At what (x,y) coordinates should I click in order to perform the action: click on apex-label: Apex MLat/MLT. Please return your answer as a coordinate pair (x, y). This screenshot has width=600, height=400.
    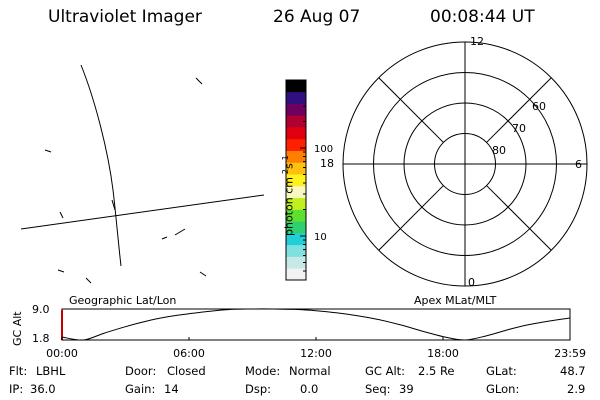
    Looking at the image, I should click on (455, 300).